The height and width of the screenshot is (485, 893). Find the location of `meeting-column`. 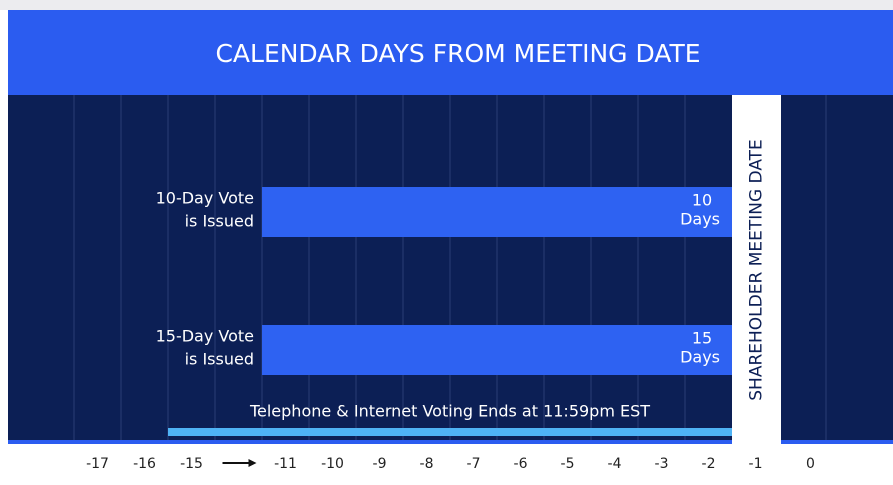

meeting-column is located at coordinates (756, 269).